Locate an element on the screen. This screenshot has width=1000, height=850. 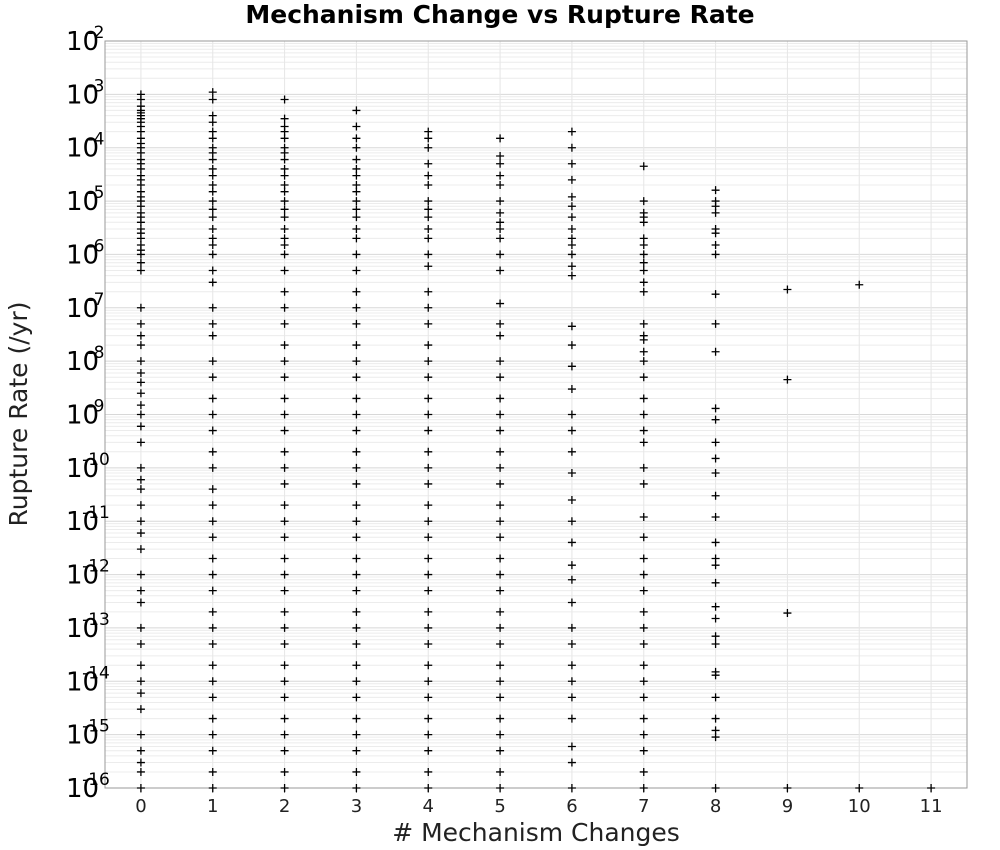
y-tick-label: 10-3 is located at coordinates (85, 93).